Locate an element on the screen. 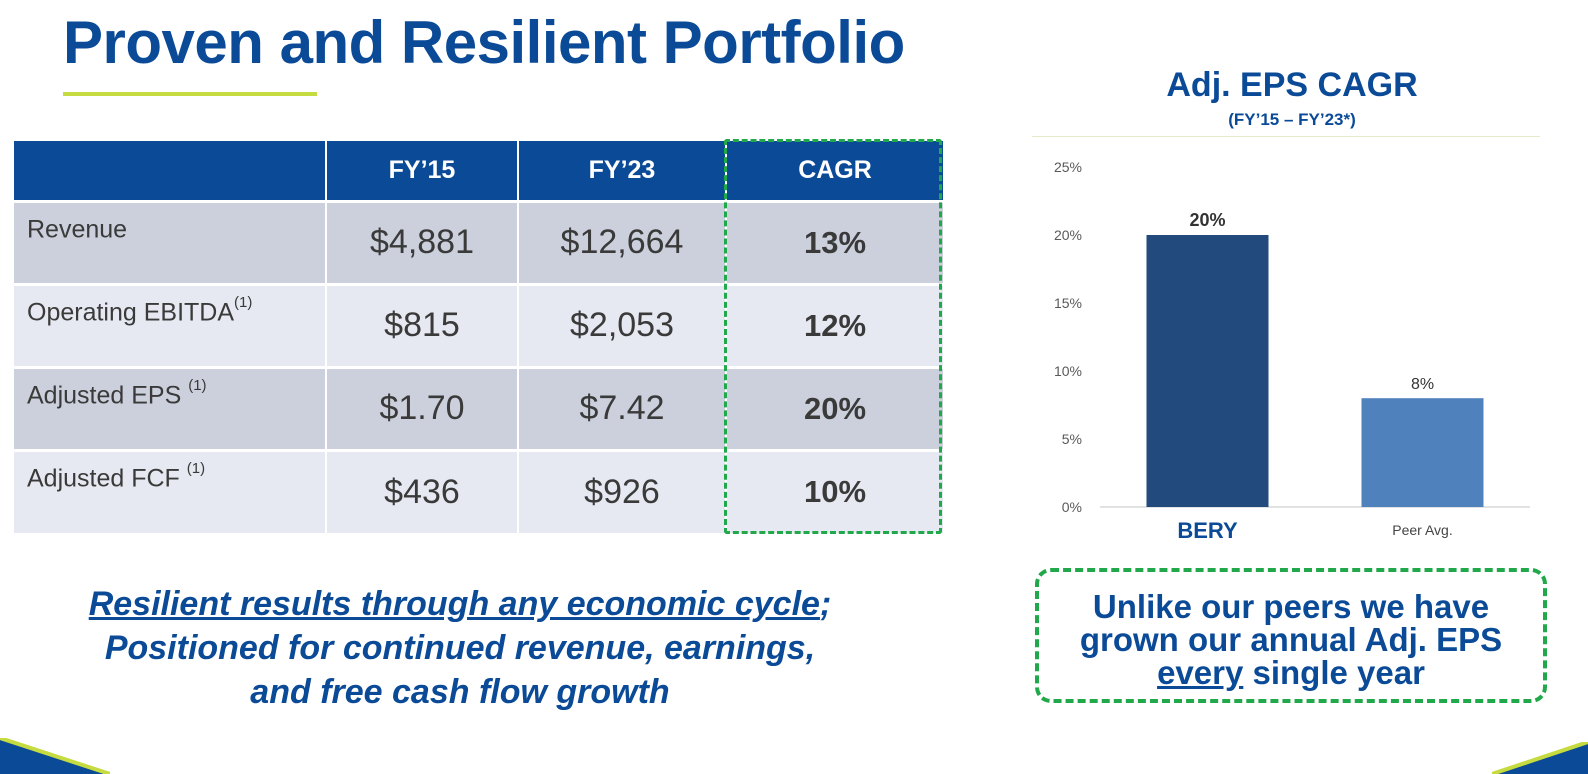 Image resolution: width=1588 pixels, height=774 pixels. table-row: Adjusted FCF (1) $436 $926 10% is located at coordinates (479, 490).